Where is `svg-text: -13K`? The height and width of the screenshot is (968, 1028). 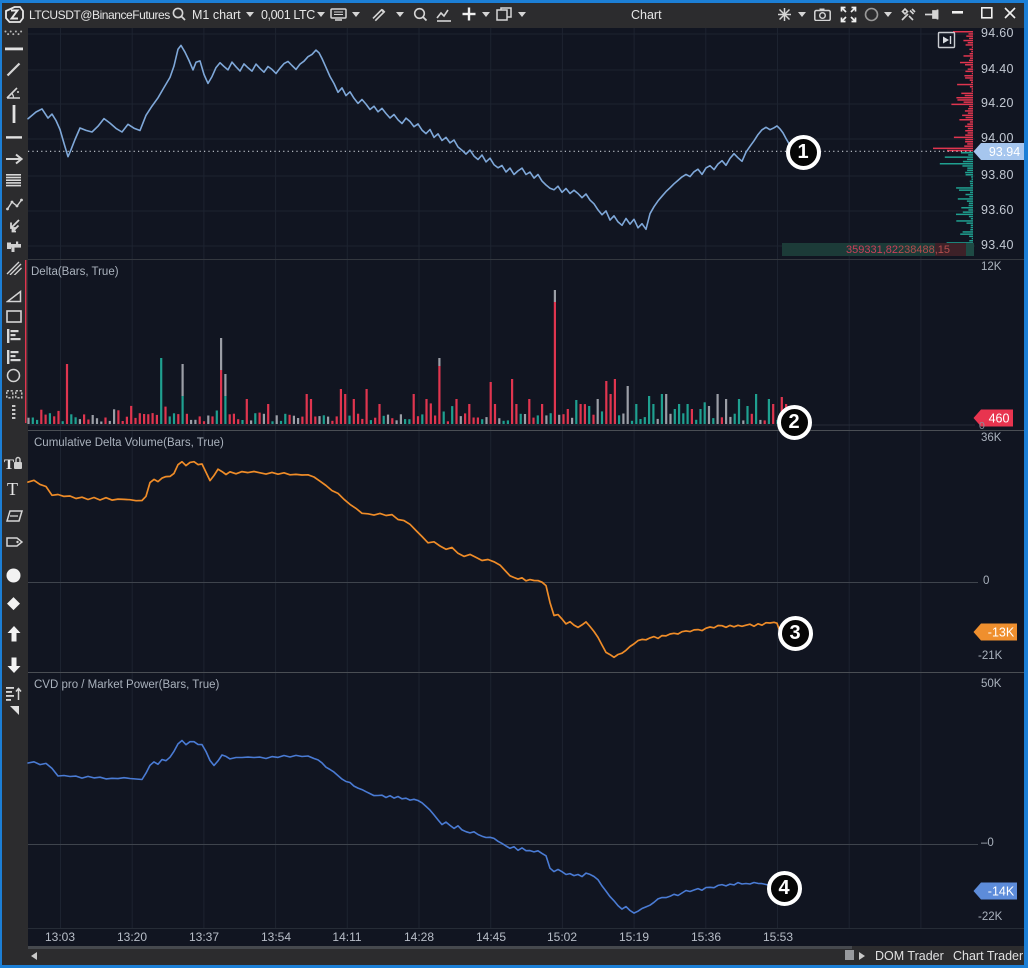
svg-text: -13K is located at coordinates (1001, 632).